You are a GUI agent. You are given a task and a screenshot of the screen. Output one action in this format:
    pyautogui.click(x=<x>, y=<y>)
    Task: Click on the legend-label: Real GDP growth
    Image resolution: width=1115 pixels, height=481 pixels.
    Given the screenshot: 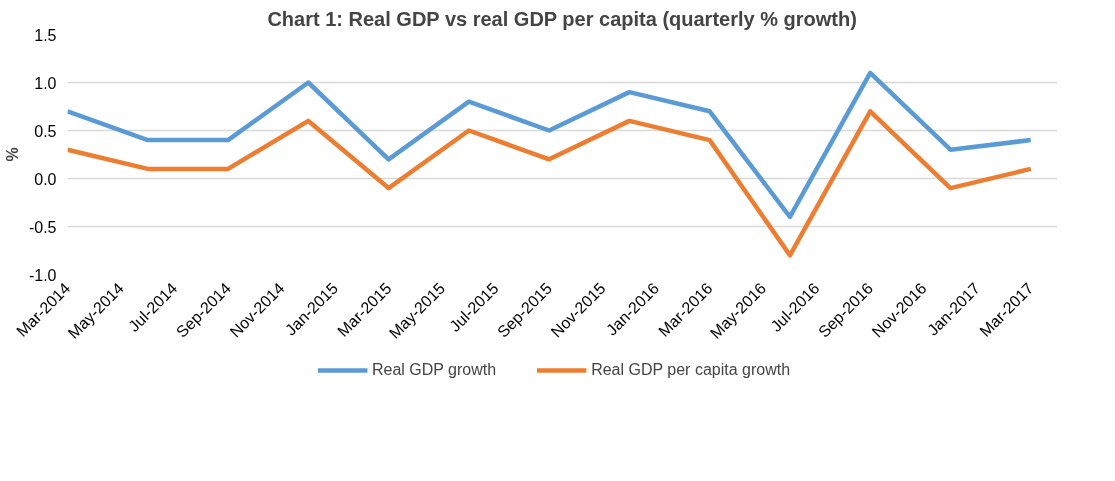 What is the action you would take?
    pyautogui.click(x=434, y=370)
    